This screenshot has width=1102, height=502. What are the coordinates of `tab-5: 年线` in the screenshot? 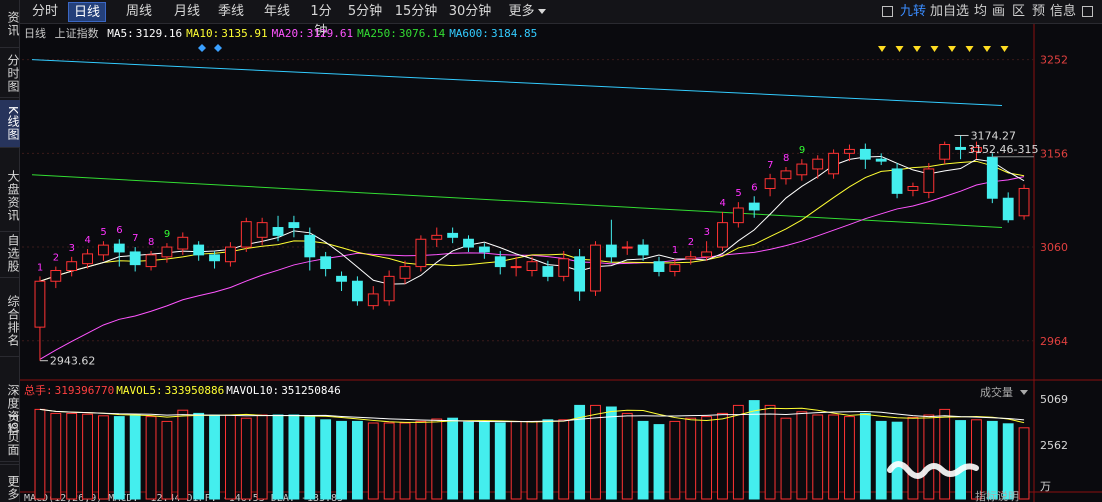 It's located at (277, 12).